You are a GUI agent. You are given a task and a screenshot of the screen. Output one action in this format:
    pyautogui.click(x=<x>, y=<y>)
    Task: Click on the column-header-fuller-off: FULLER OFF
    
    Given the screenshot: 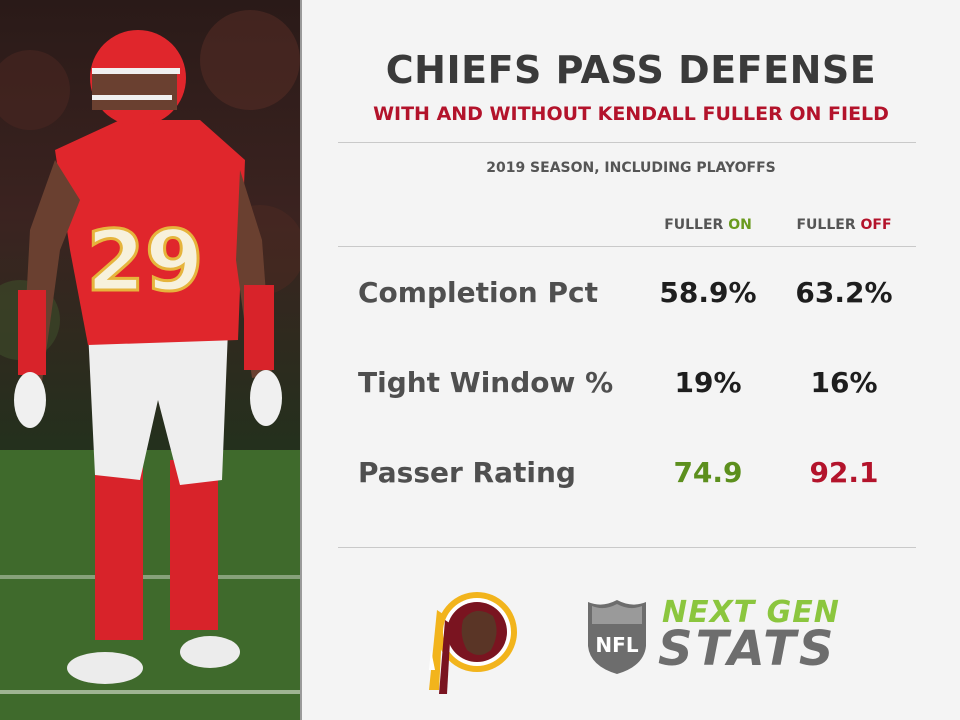 What is the action you would take?
    pyautogui.click(x=844, y=225)
    